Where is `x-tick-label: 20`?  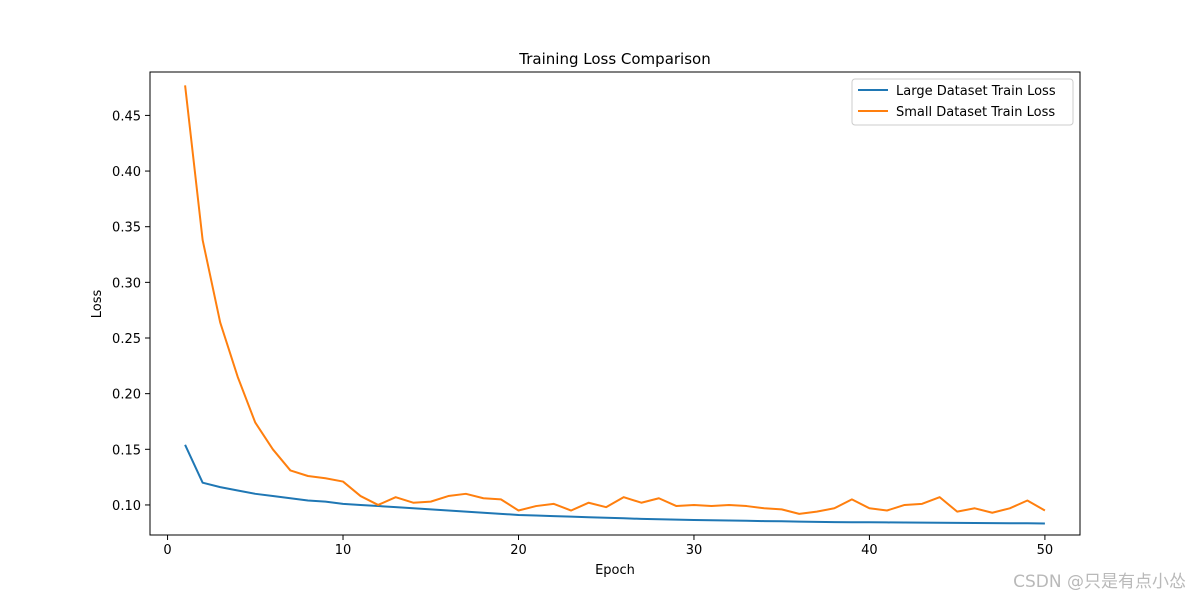 x-tick-label: 20 is located at coordinates (518, 550).